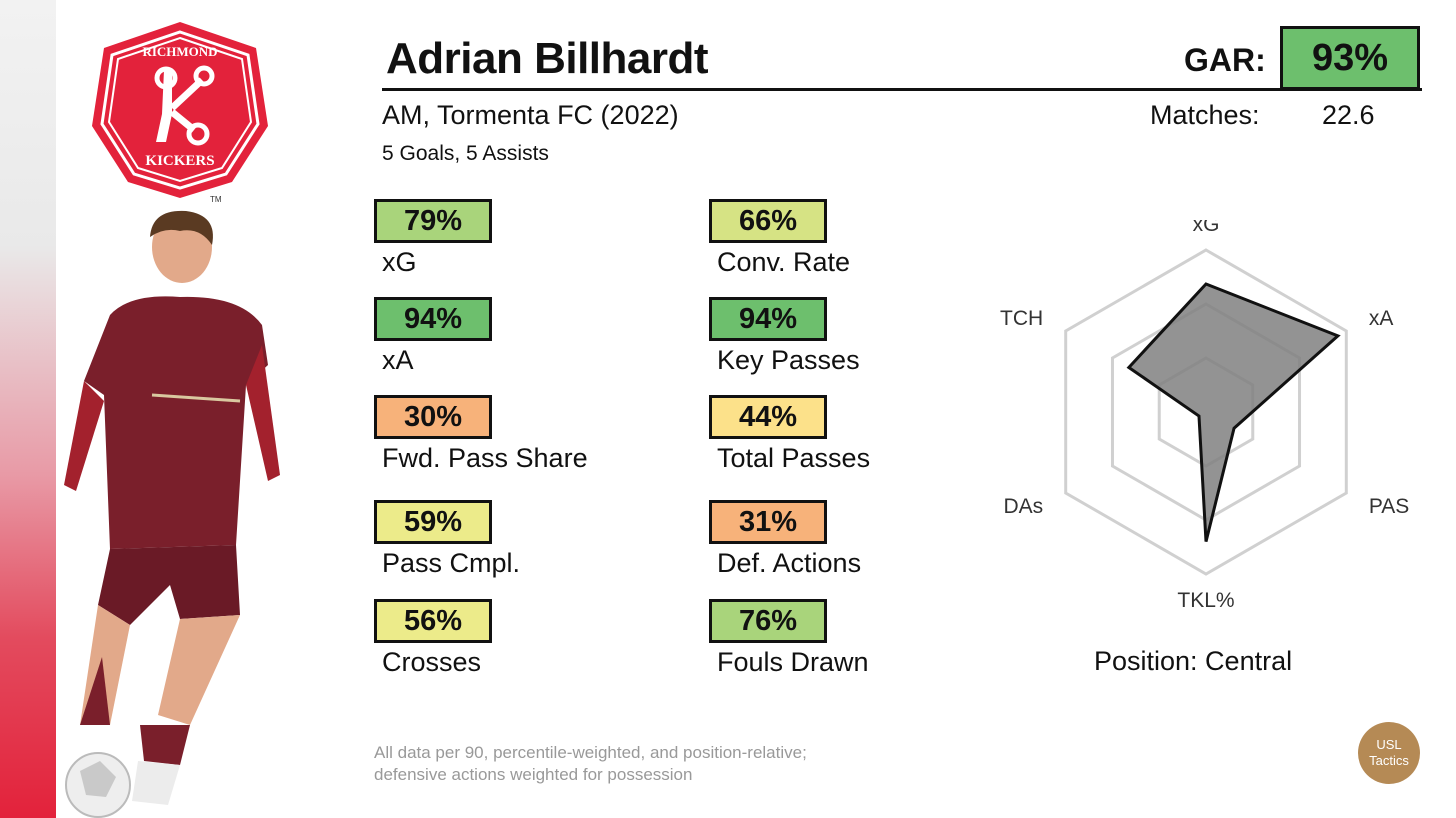 This screenshot has width=1456, height=818. Describe the element at coordinates (863, 336) in the screenshot. I see `metric-key-passes: 94% Key Passes` at that location.